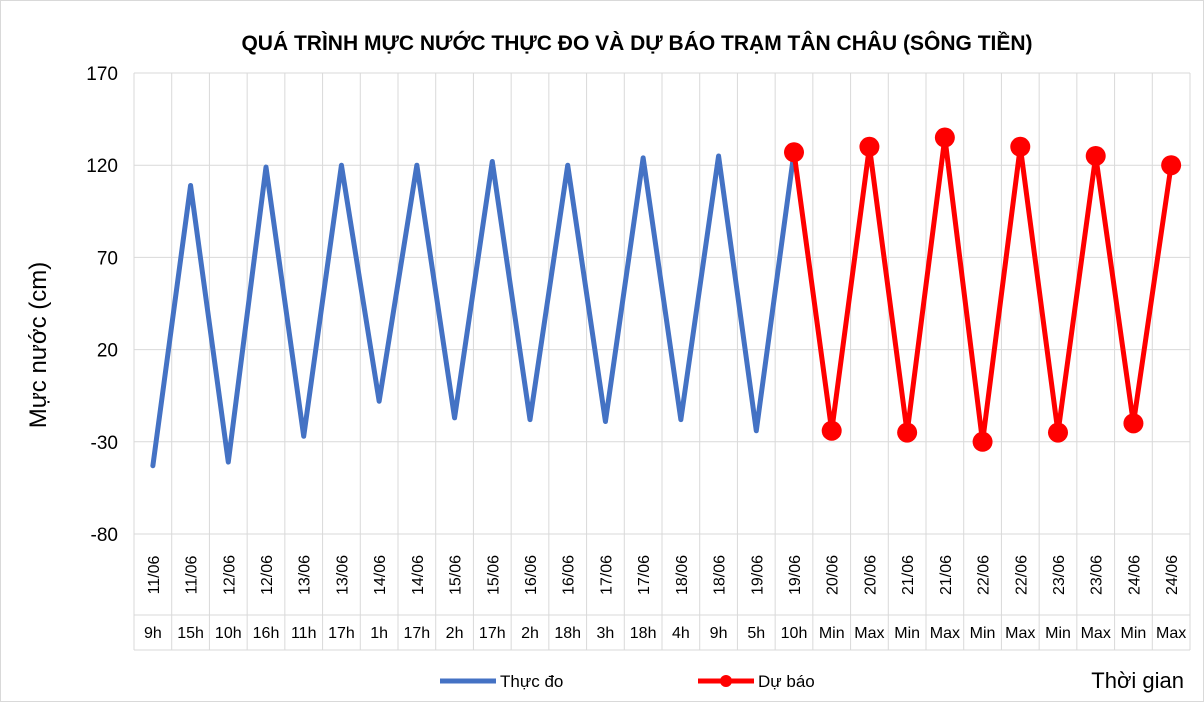 Image resolution: width=1204 pixels, height=702 pixels. I want to click on legend-marker, so click(726, 681).